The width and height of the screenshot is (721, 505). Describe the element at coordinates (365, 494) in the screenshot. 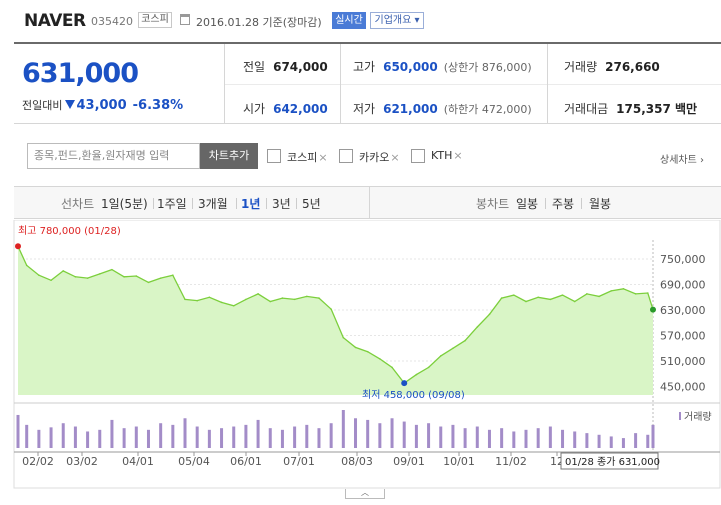

I see `expand-chart-icon: ︿` at that location.